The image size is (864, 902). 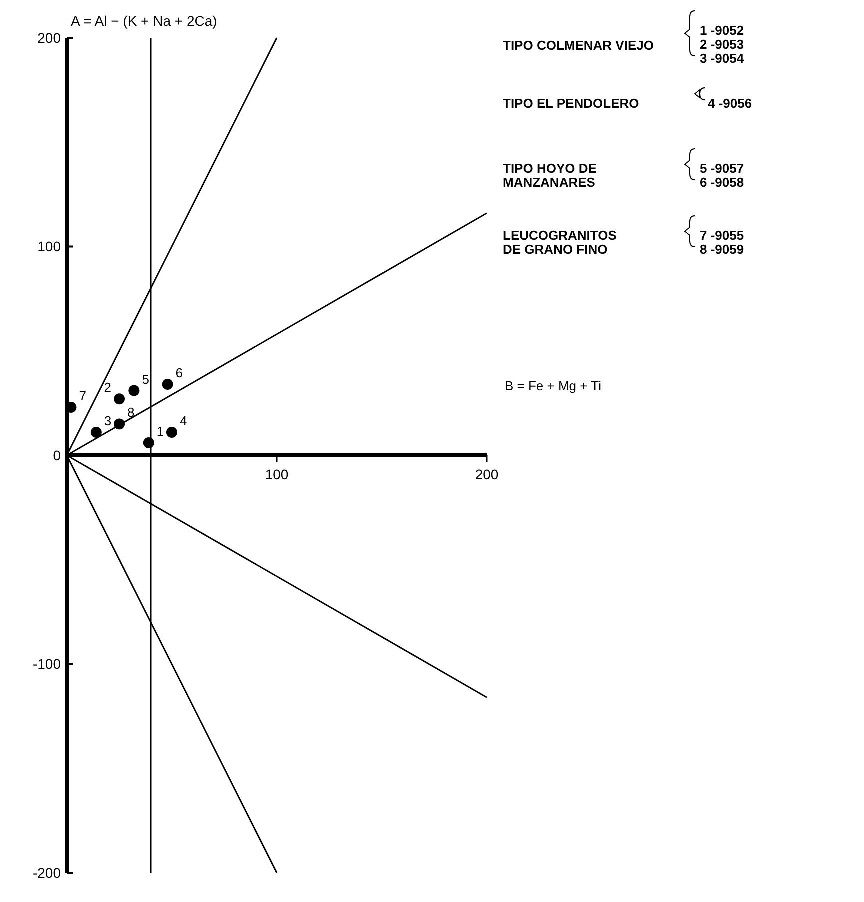 What do you see at coordinates (722, 44) in the screenshot?
I see `text: 2 -9053` at bounding box center [722, 44].